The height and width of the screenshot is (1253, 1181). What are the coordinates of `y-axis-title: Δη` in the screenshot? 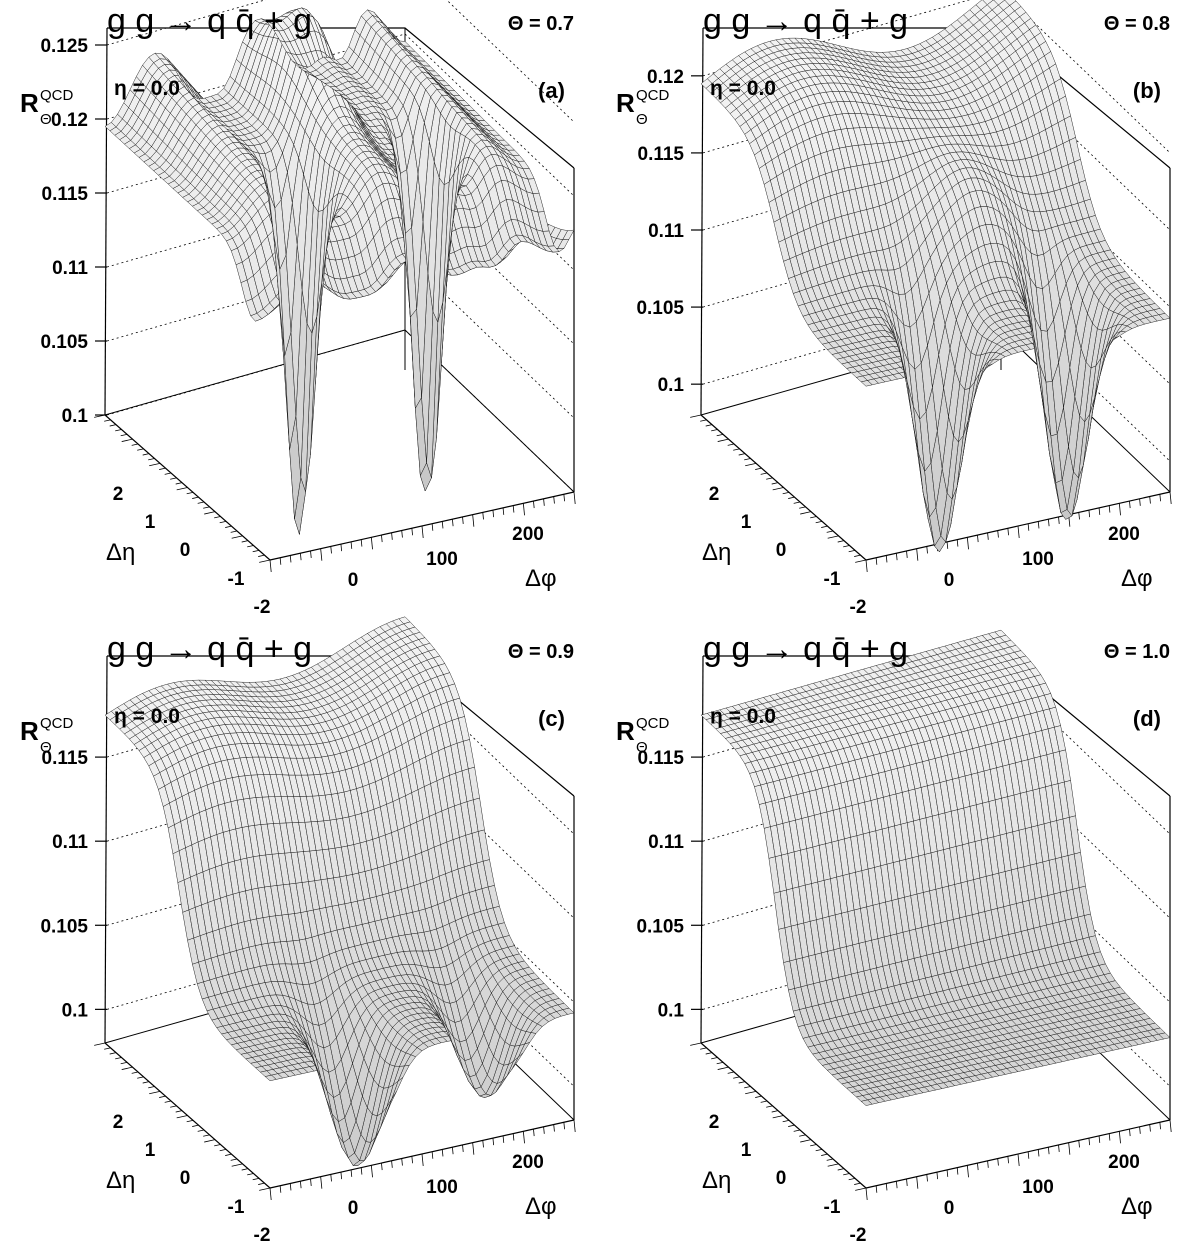 It's located at (120, 552).